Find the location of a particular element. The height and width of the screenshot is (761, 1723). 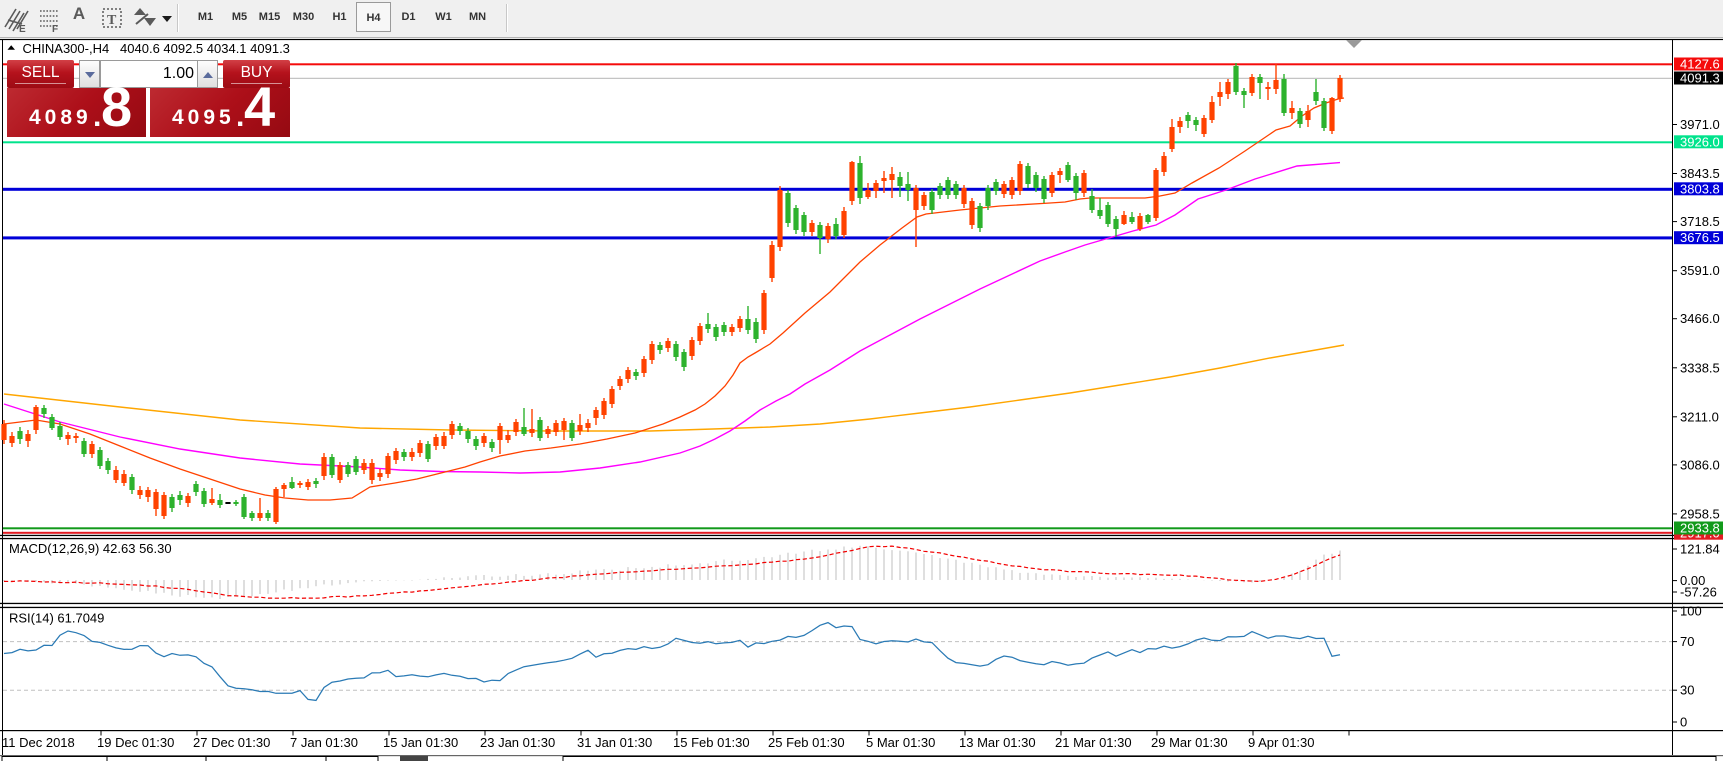

svg-text: 31 Jan 01:30 is located at coordinates (614, 742).